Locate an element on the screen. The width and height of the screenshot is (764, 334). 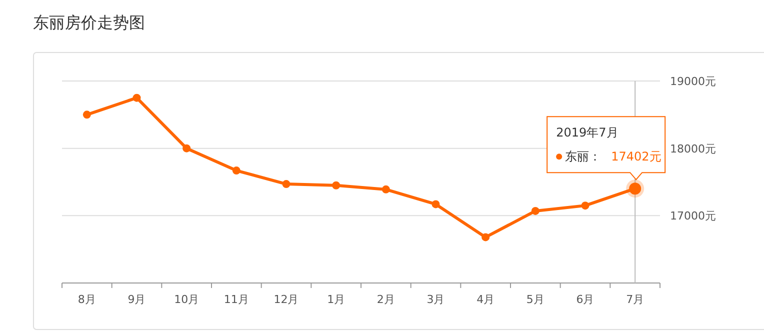
data-label: 17402元 is located at coordinates (636, 157).